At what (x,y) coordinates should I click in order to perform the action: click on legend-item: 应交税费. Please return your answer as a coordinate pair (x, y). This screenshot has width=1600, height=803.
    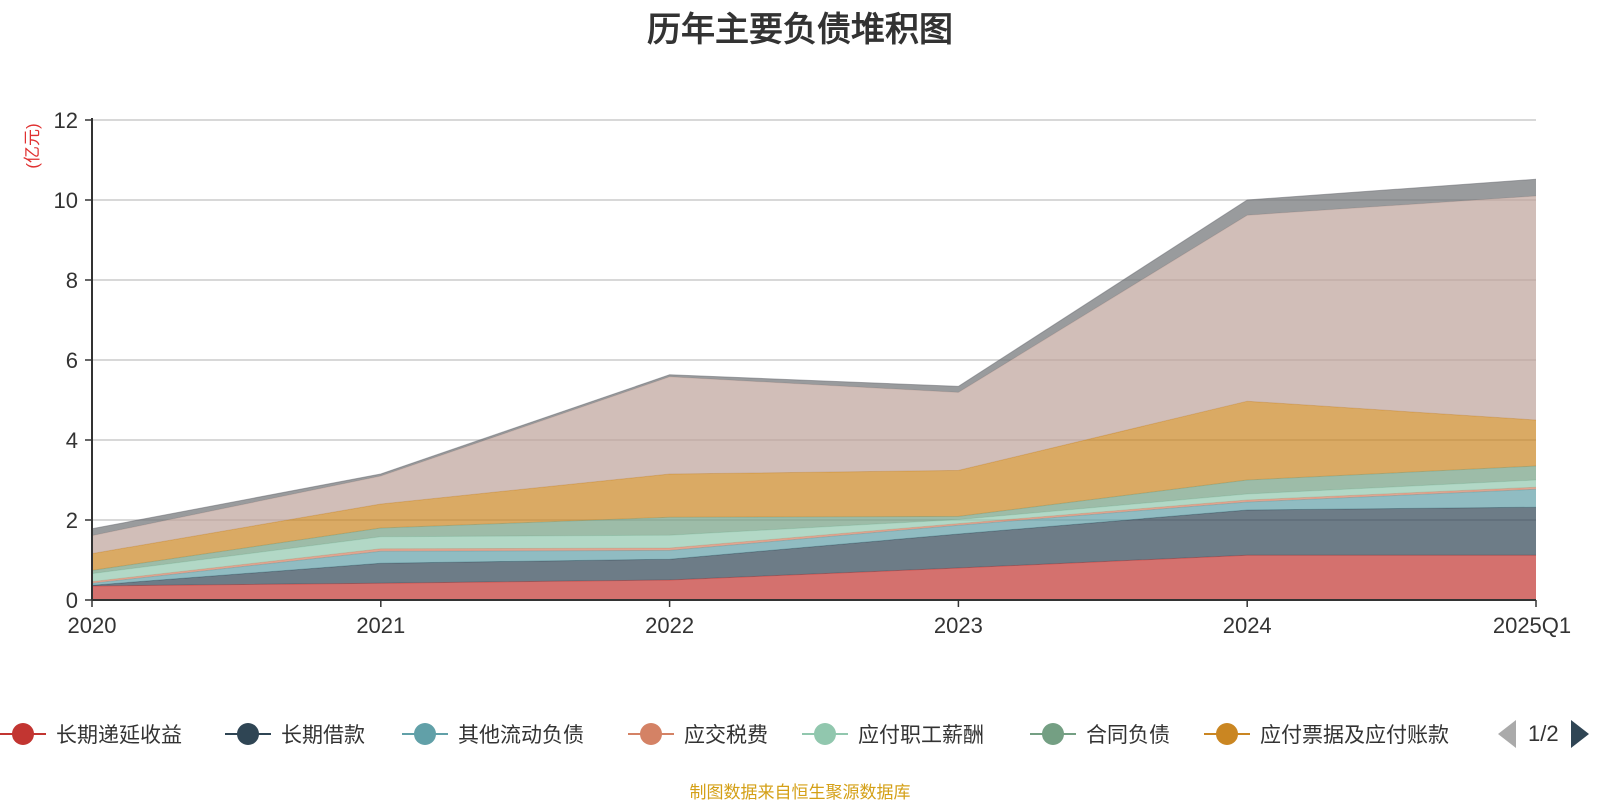
    Looking at the image, I should click on (698, 734).